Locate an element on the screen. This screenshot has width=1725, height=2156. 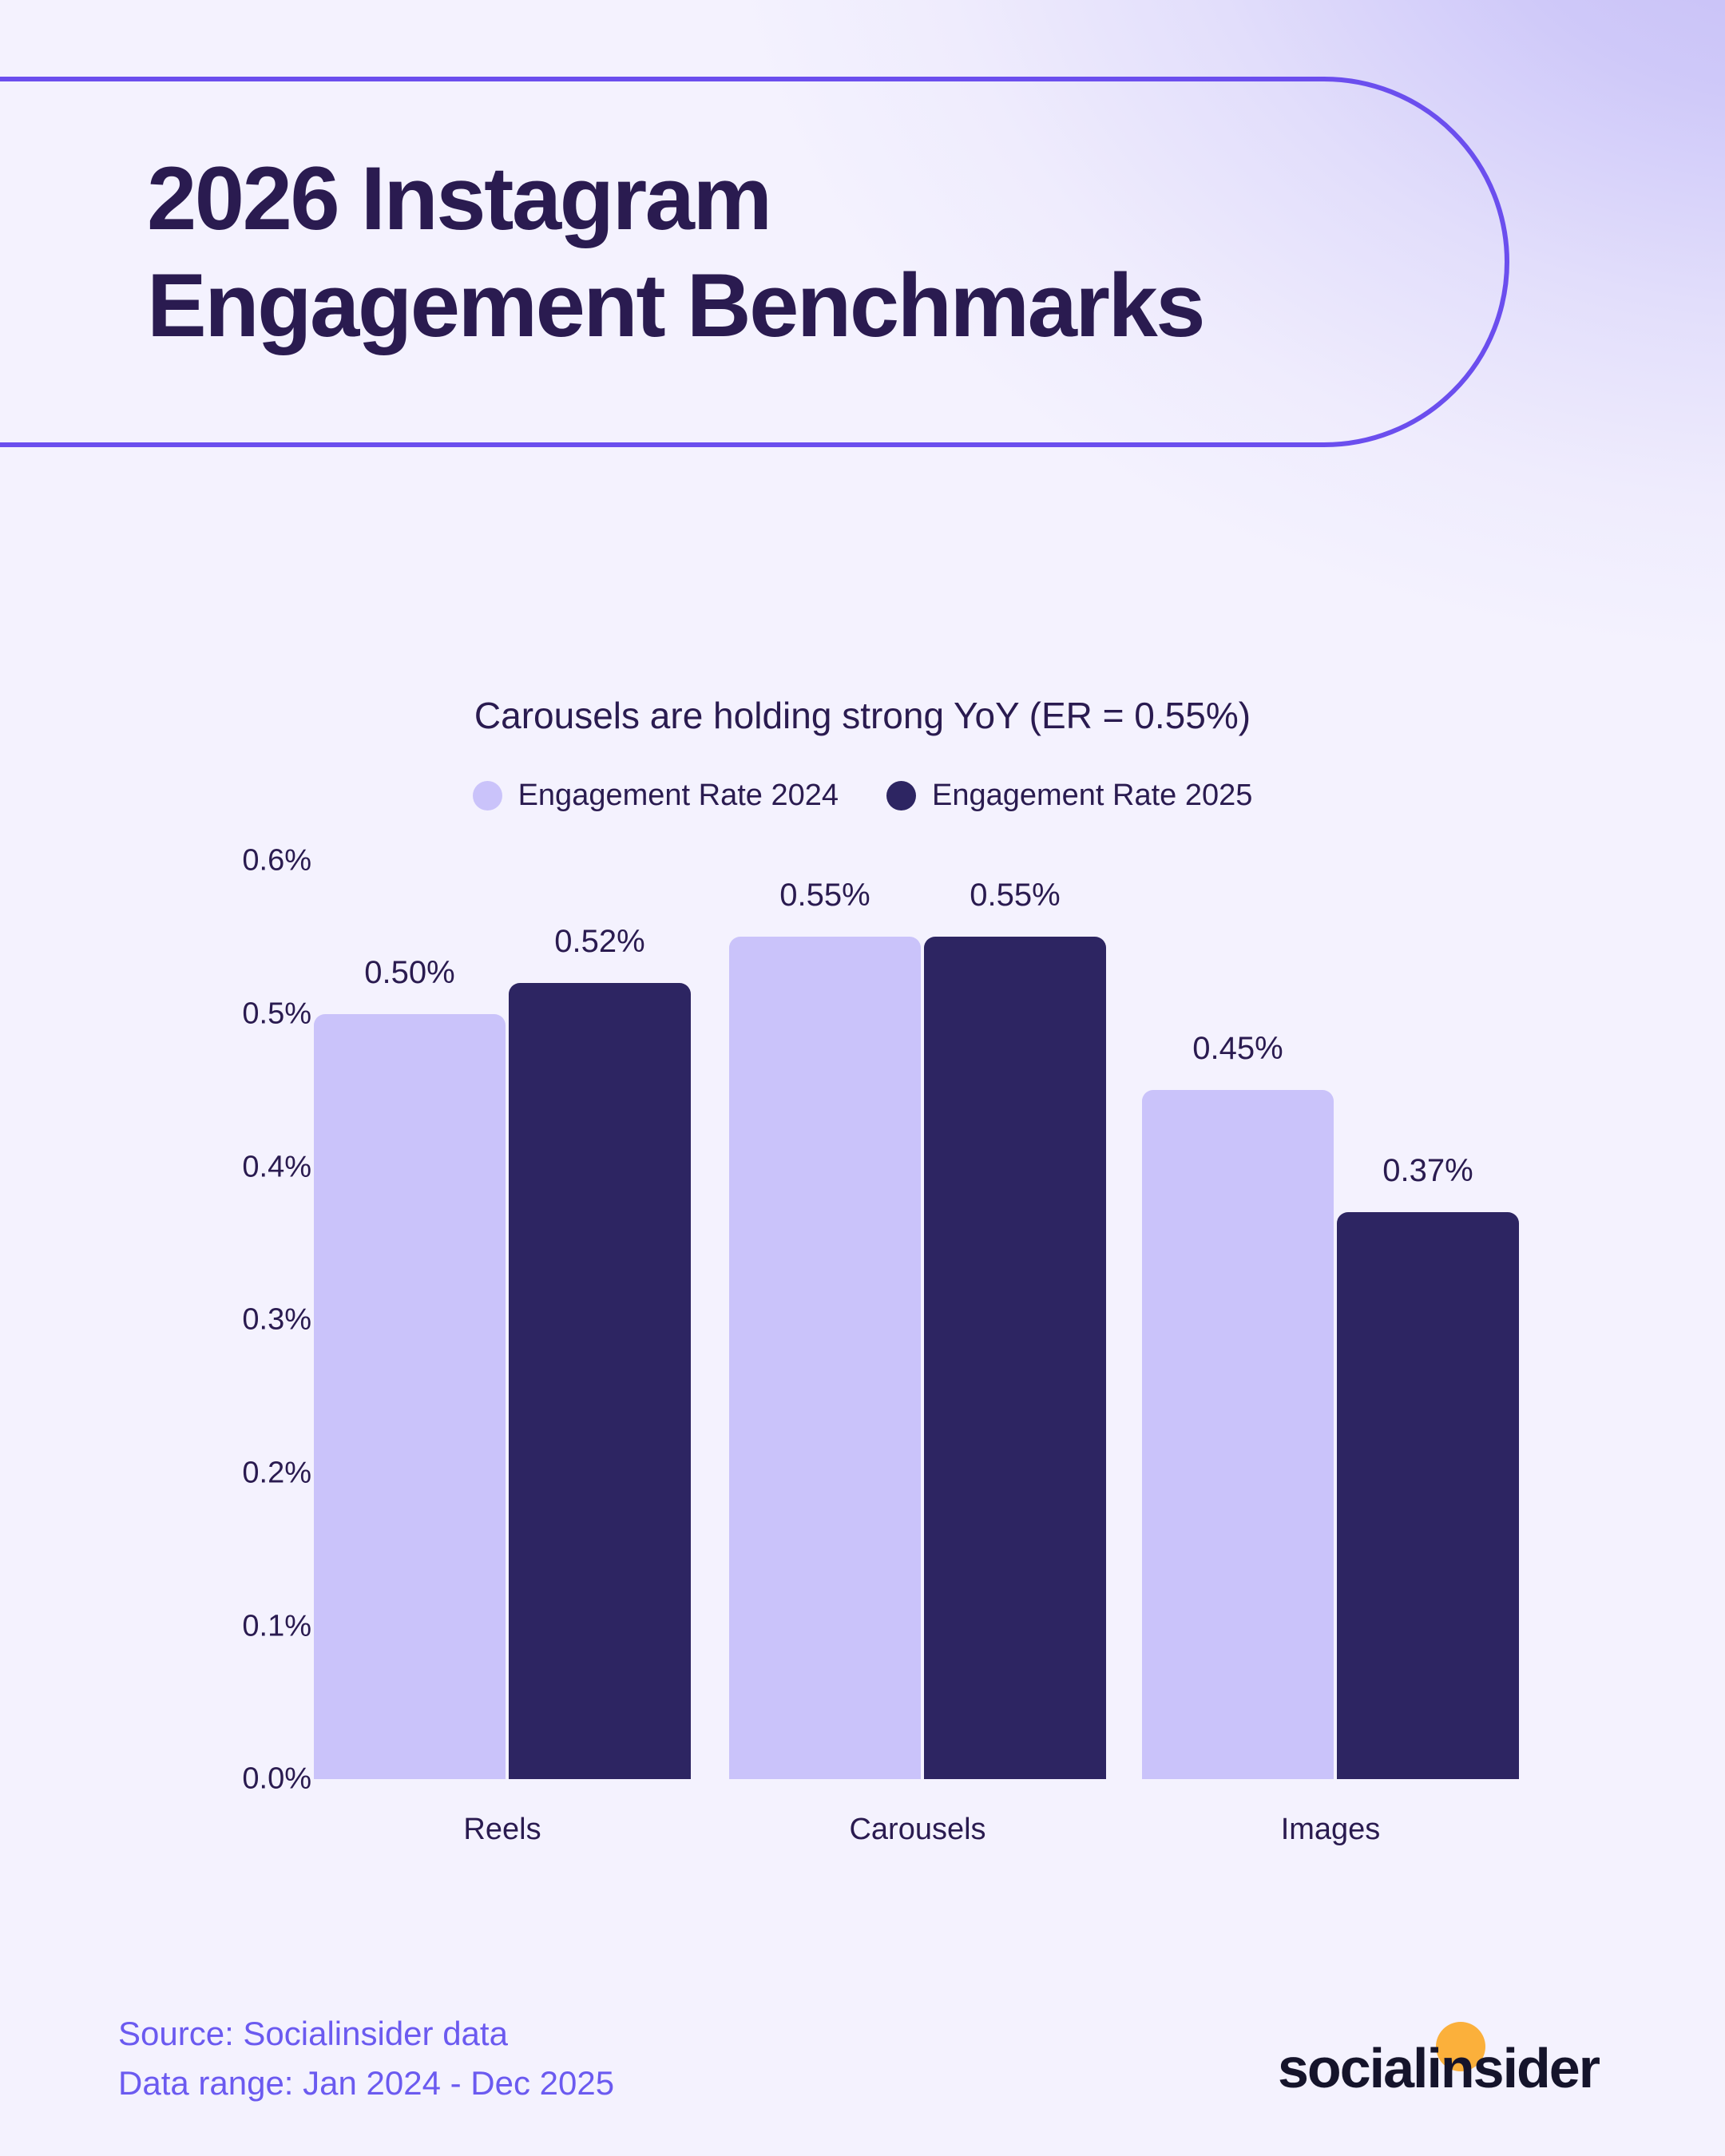
socialinsider-logo: socialinsider is located at coordinates (1439, 2062).